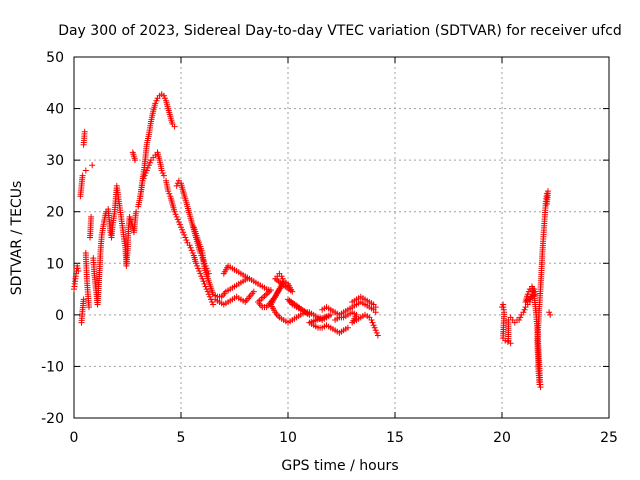 The height and width of the screenshot is (480, 640). Describe the element at coordinates (181, 438) in the screenshot. I see `x-tick-label: 5` at that location.